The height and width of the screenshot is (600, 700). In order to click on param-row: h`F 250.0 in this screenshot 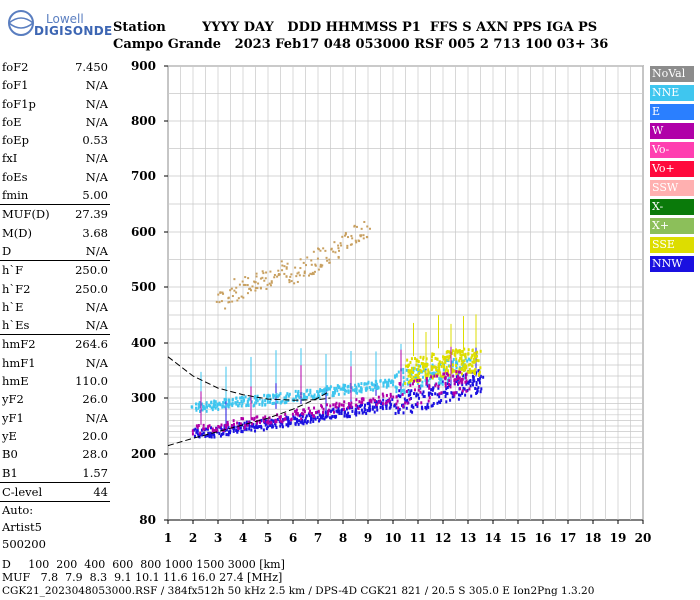, I will do `click(56, 270)`.